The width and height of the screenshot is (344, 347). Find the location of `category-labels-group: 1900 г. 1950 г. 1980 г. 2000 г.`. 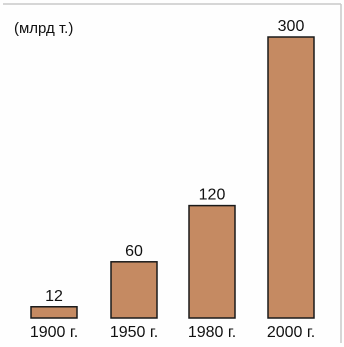

category-labels-group: 1900 г. 1950 г. 1980 г. 2000 г. is located at coordinates (172, 332).